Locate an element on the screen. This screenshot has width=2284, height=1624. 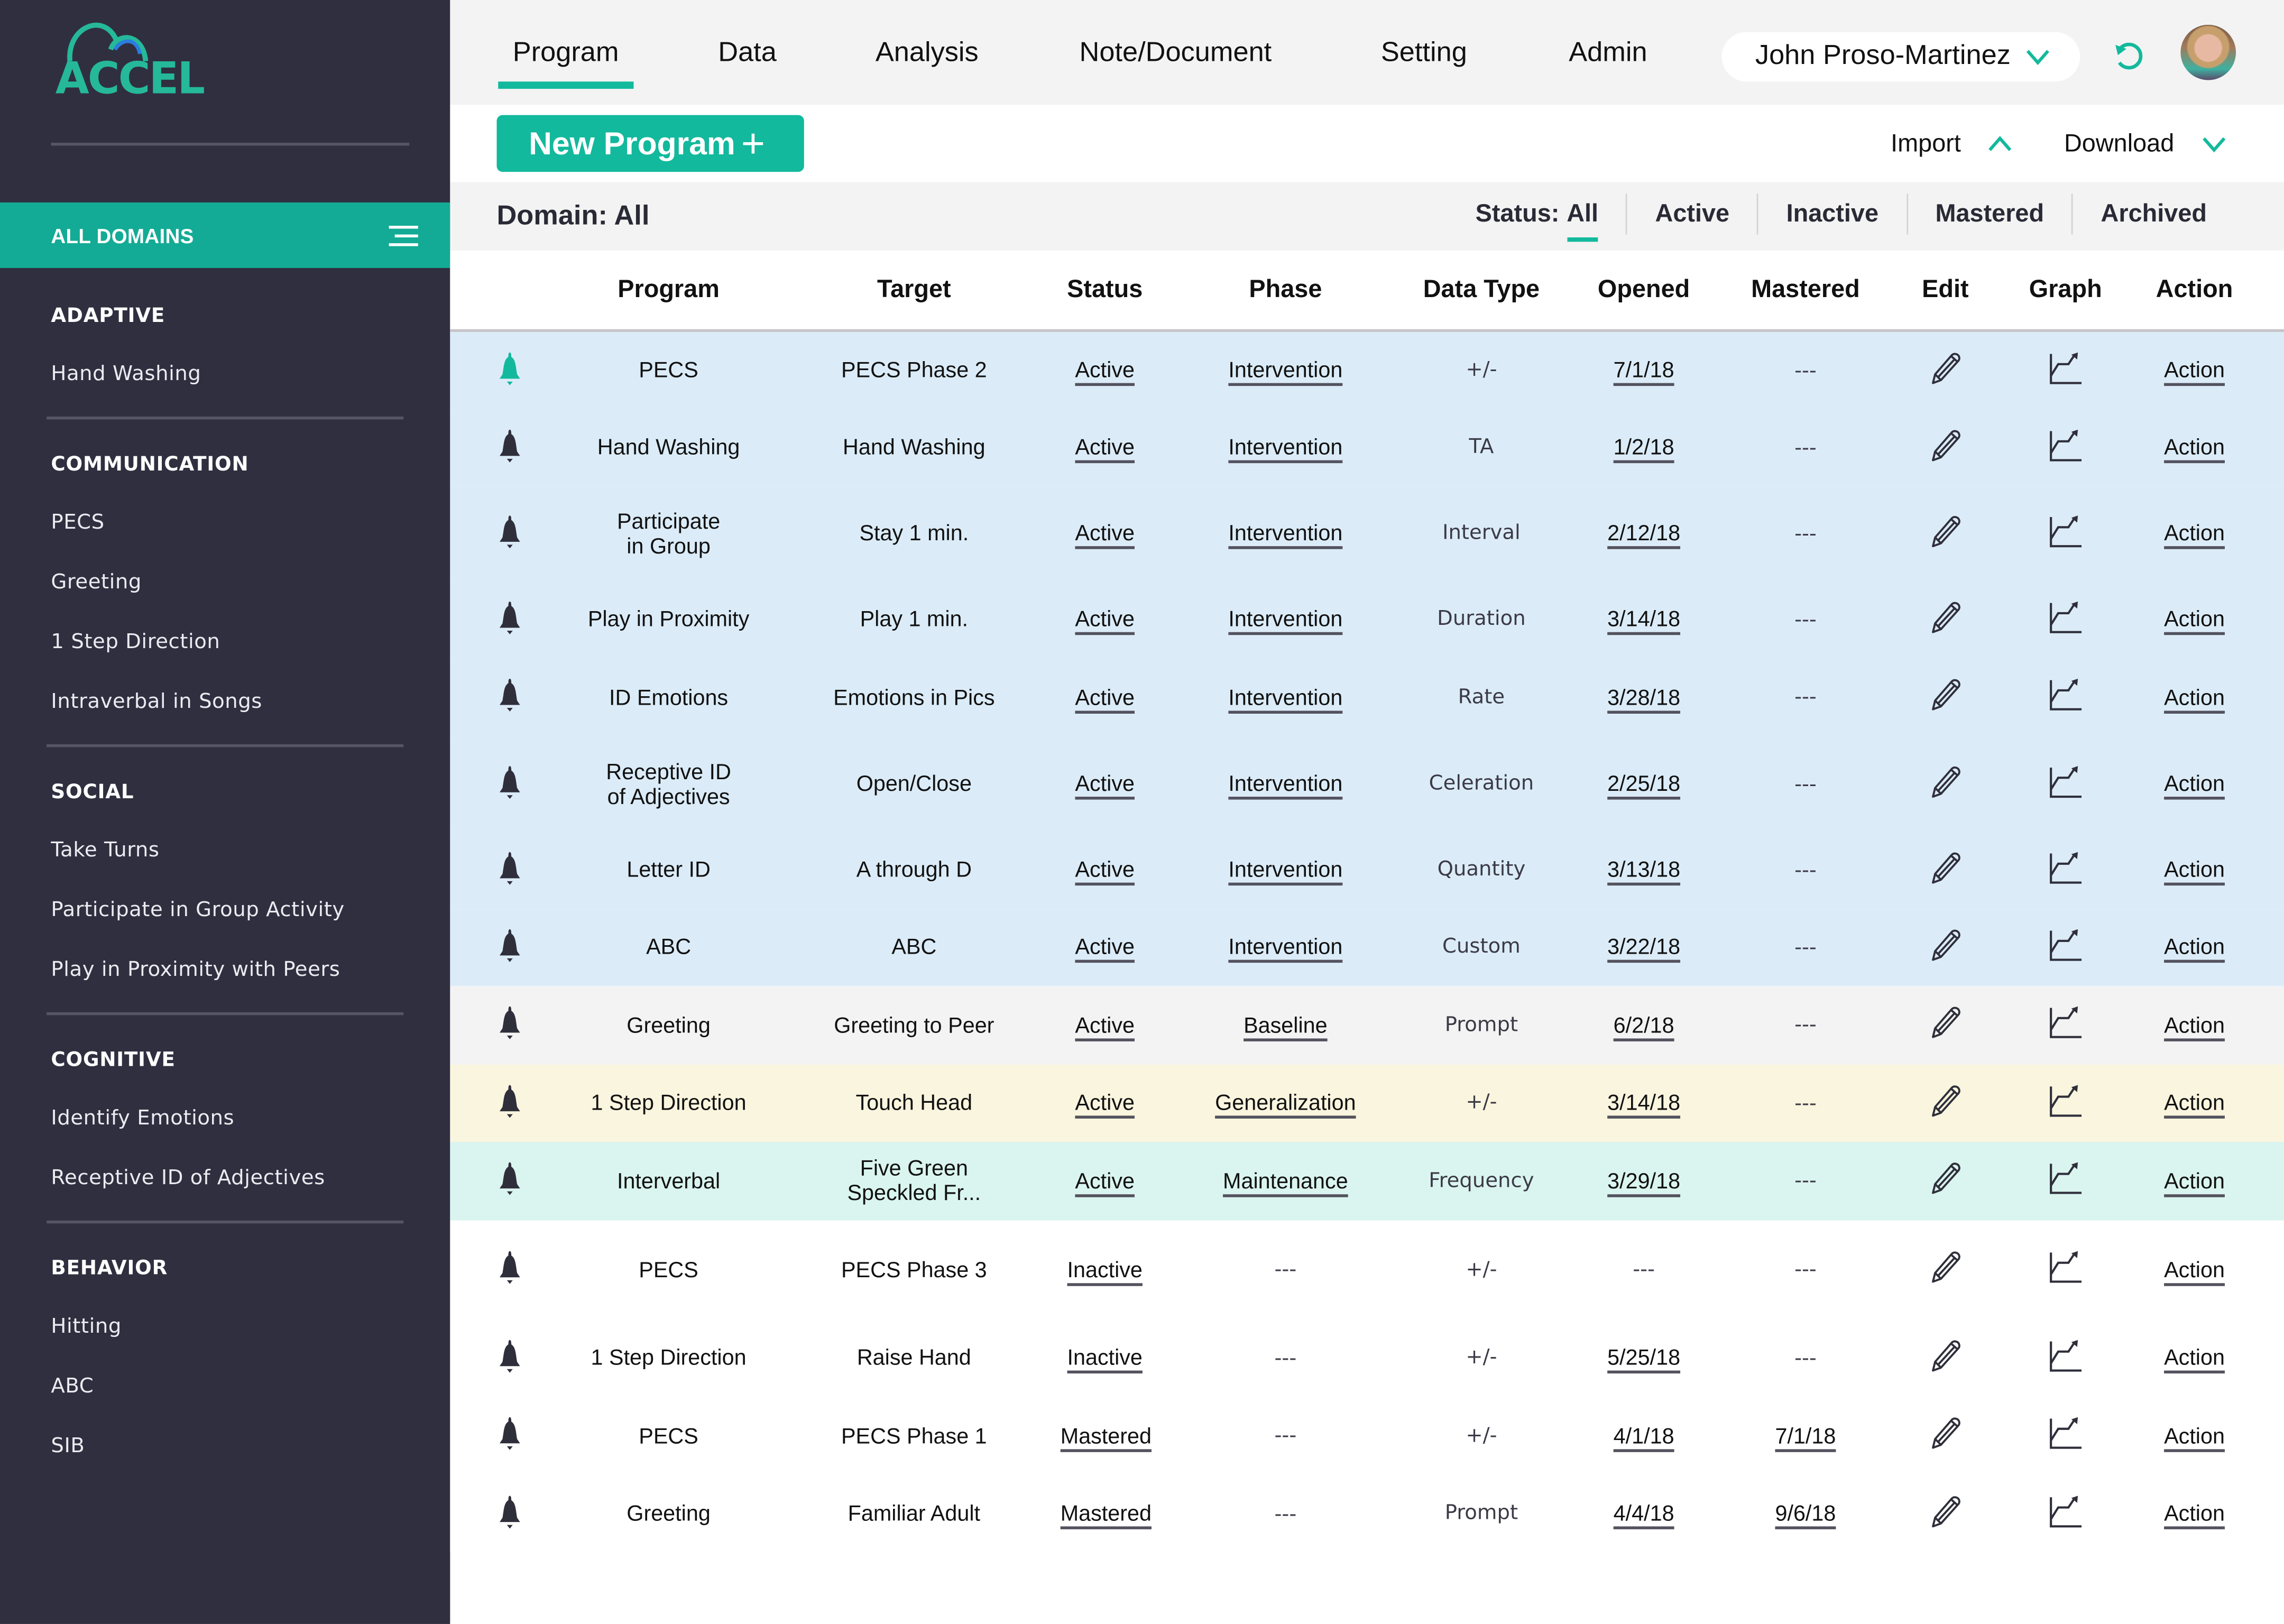
sidebar-item: Receptive ID of Adjectives is located at coordinates (188, 1178).